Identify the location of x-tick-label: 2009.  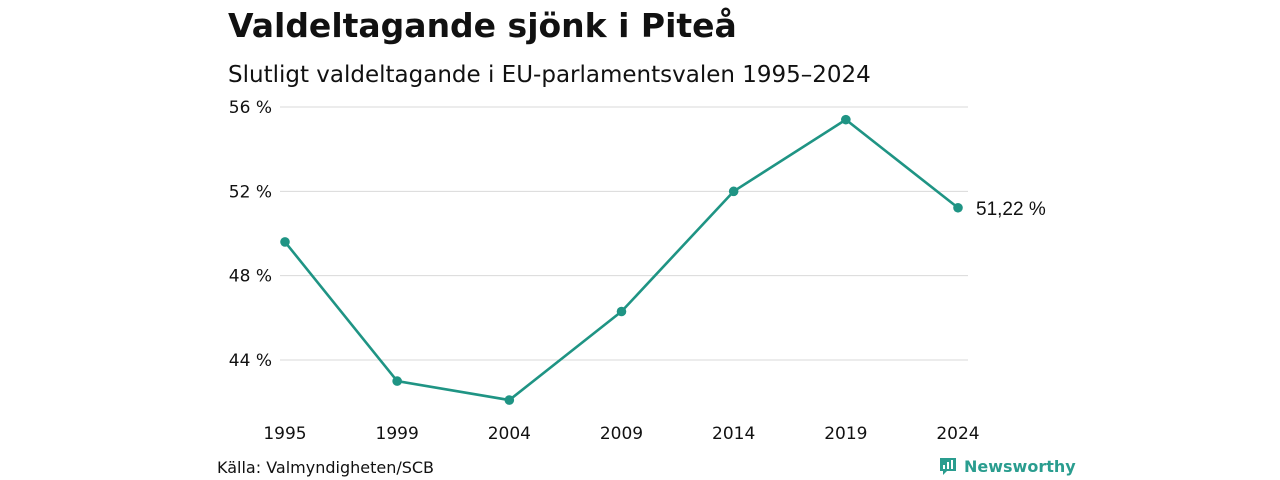
(621, 434).